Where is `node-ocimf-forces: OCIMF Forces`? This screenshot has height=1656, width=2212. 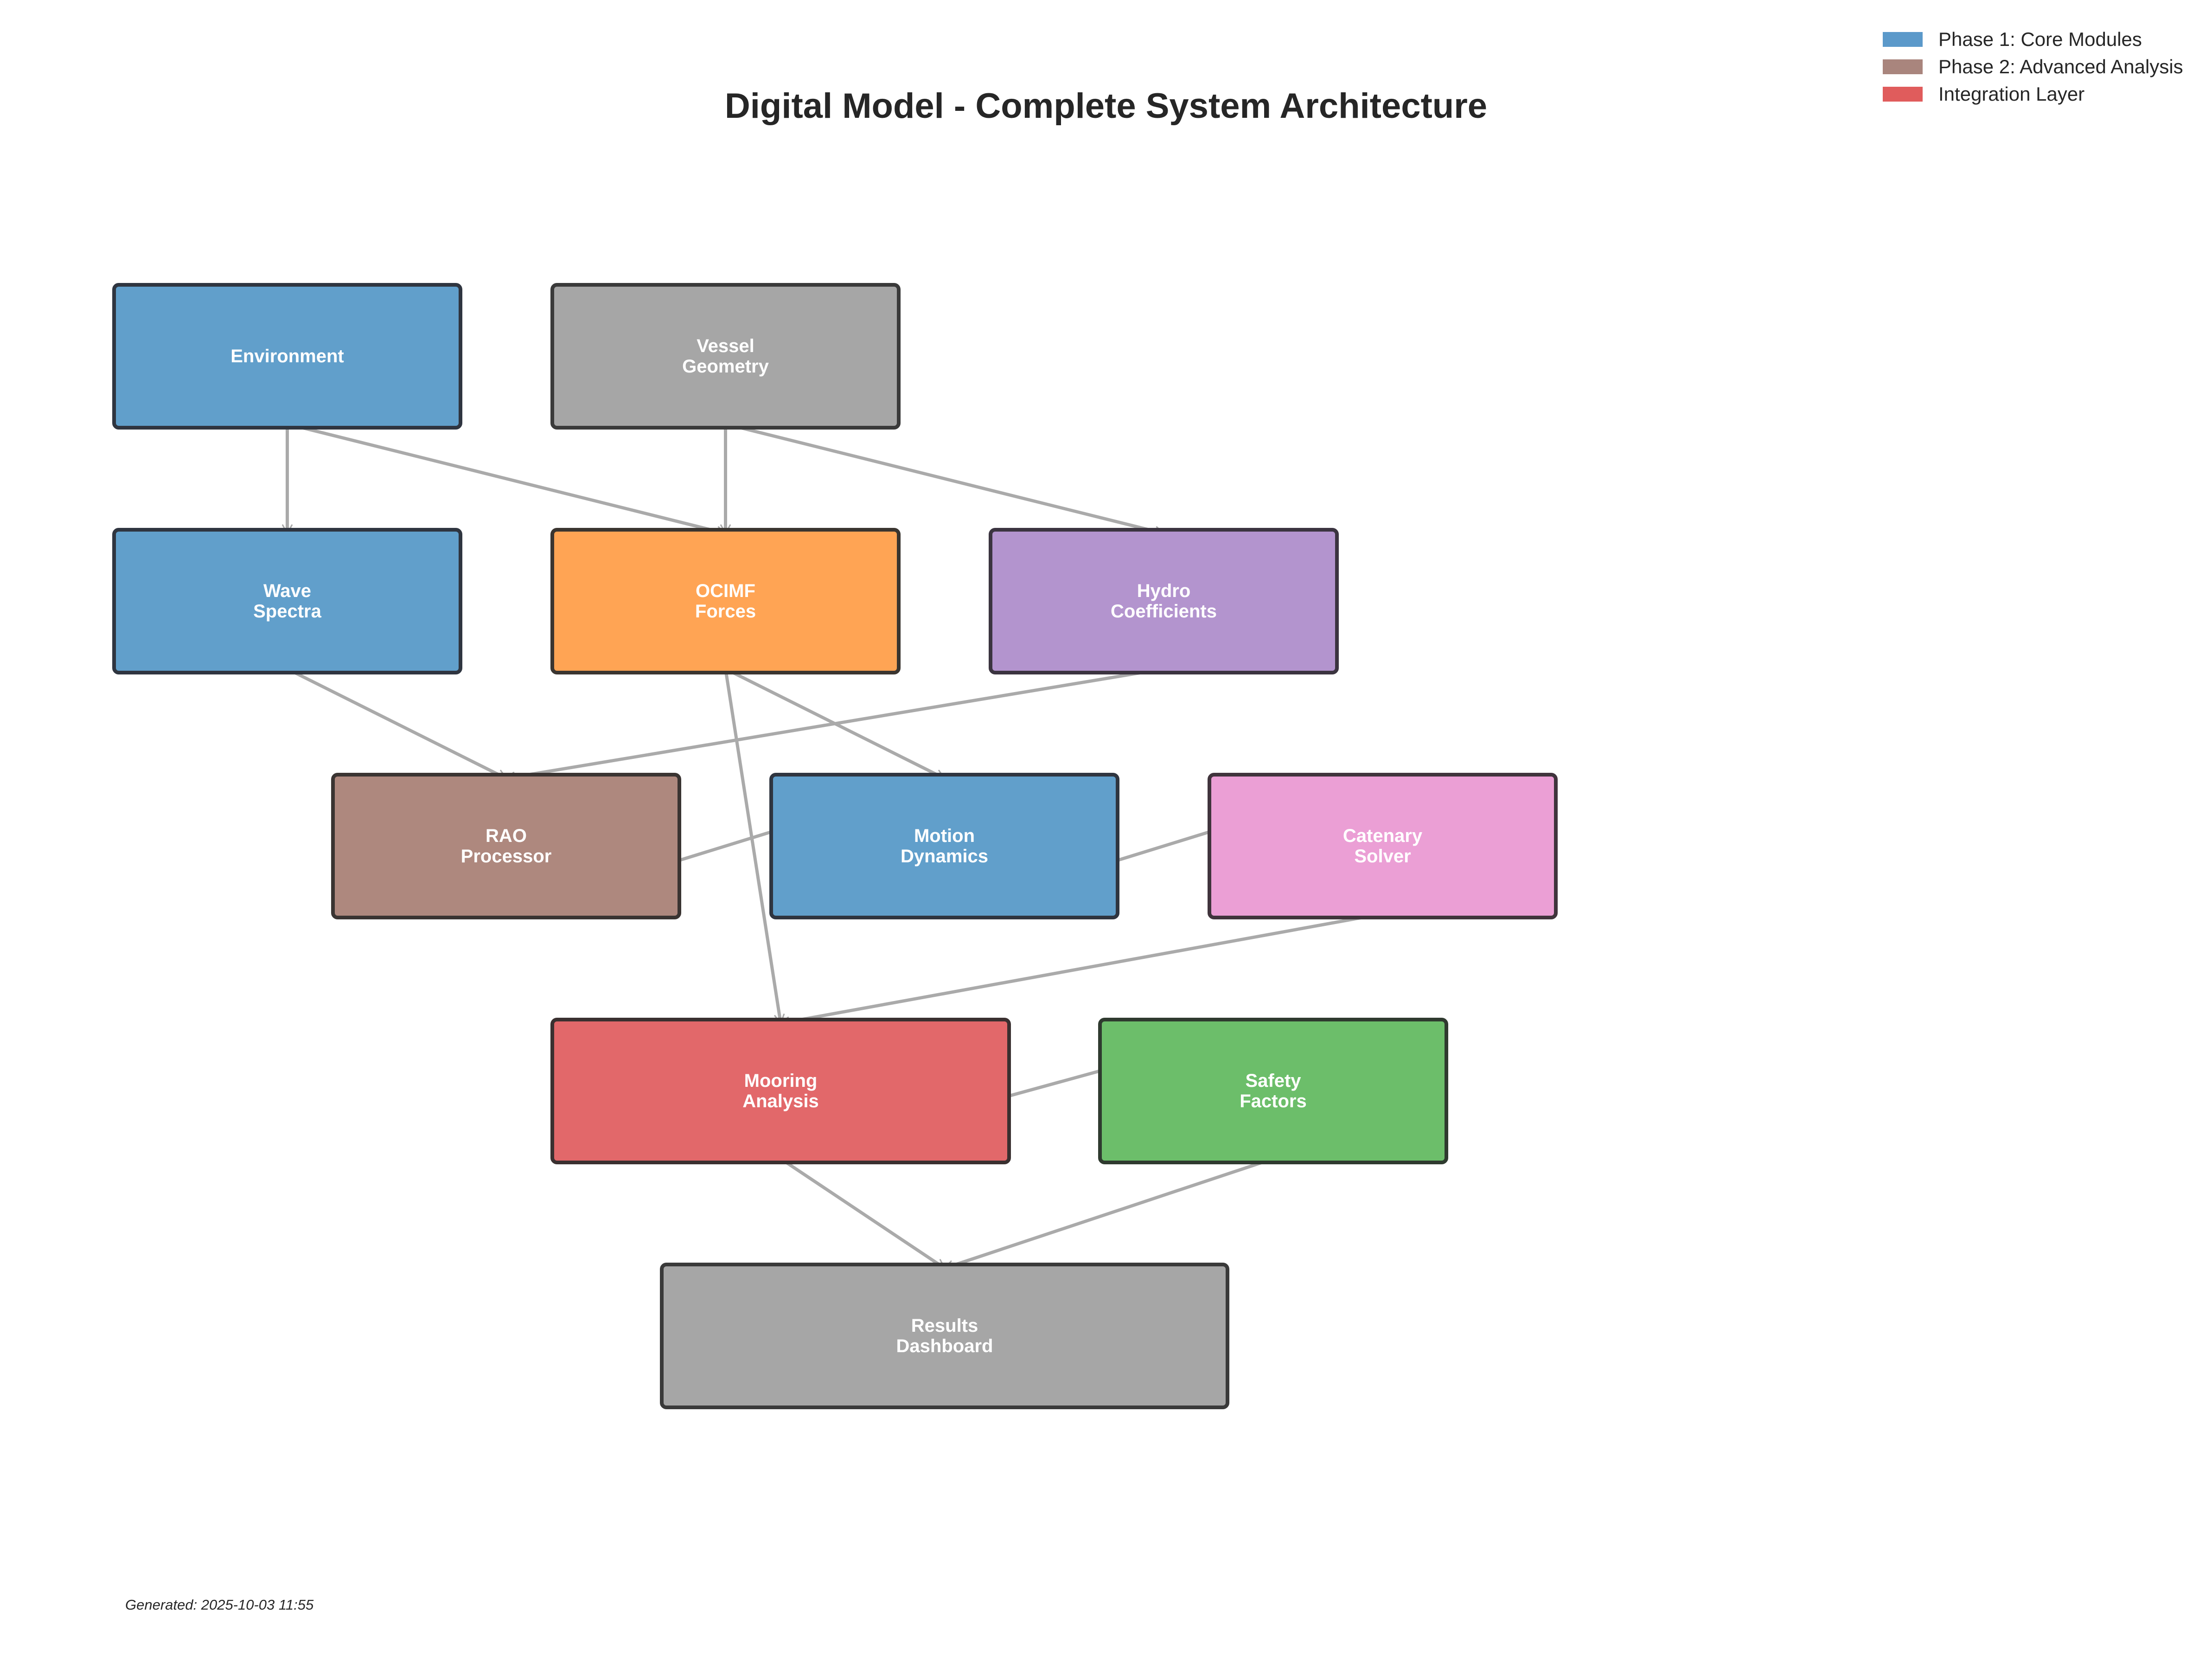
node-ocimf-forces: OCIMF Forces is located at coordinates (725, 601).